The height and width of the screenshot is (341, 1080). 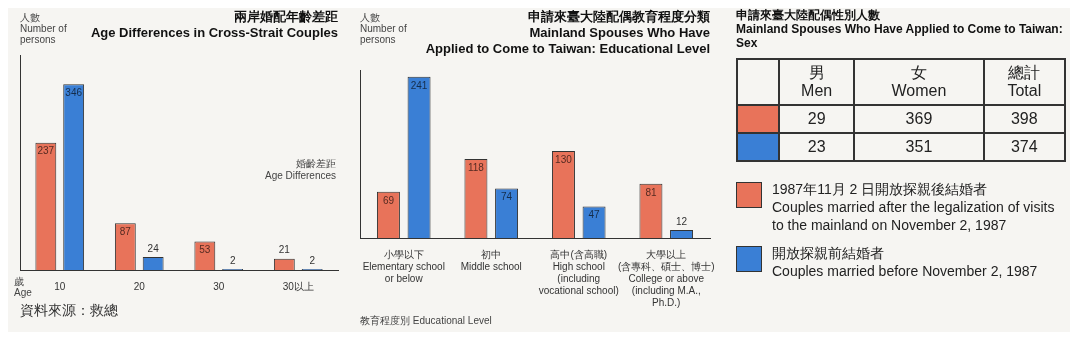 What do you see at coordinates (214, 24) in the screenshot?
I see `chart-title: 兩岸婚配年齡差距 Age Differences in Cross-Strait Couples` at bounding box center [214, 24].